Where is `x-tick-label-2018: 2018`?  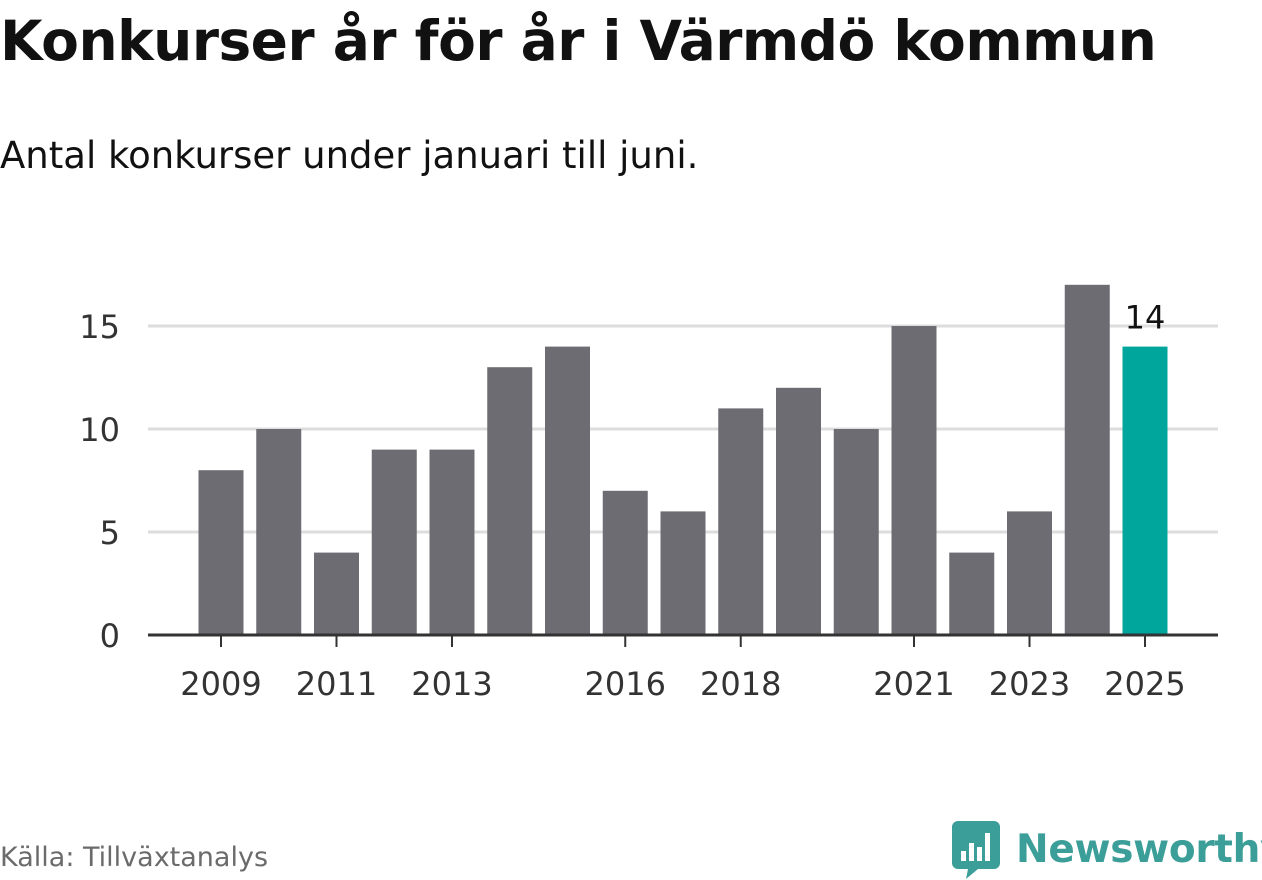
x-tick-label-2018: 2018 is located at coordinates (740, 684).